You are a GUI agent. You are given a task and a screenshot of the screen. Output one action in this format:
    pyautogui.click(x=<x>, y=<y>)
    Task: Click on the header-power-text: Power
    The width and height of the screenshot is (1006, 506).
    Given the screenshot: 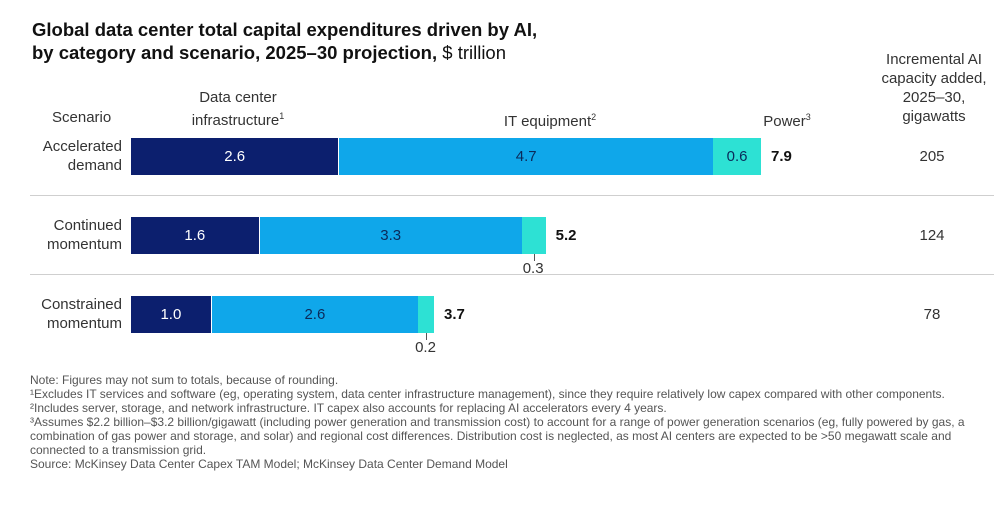 What is the action you would take?
    pyautogui.click(x=784, y=121)
    